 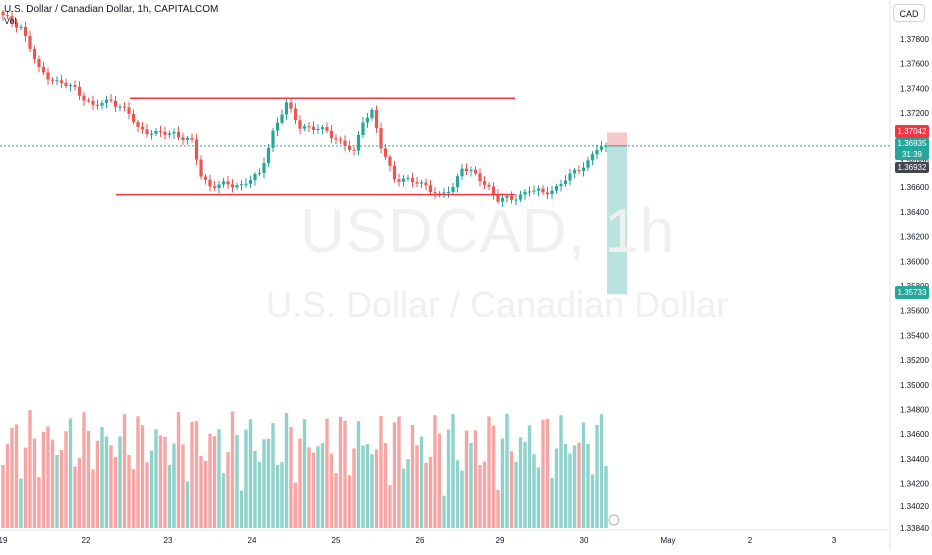 What do you see at coordinates (497, 304) in the screenshot?
I see `name-watermark: U.S. Dollar / Canadian Dollar` at bounding box center [497, 304].